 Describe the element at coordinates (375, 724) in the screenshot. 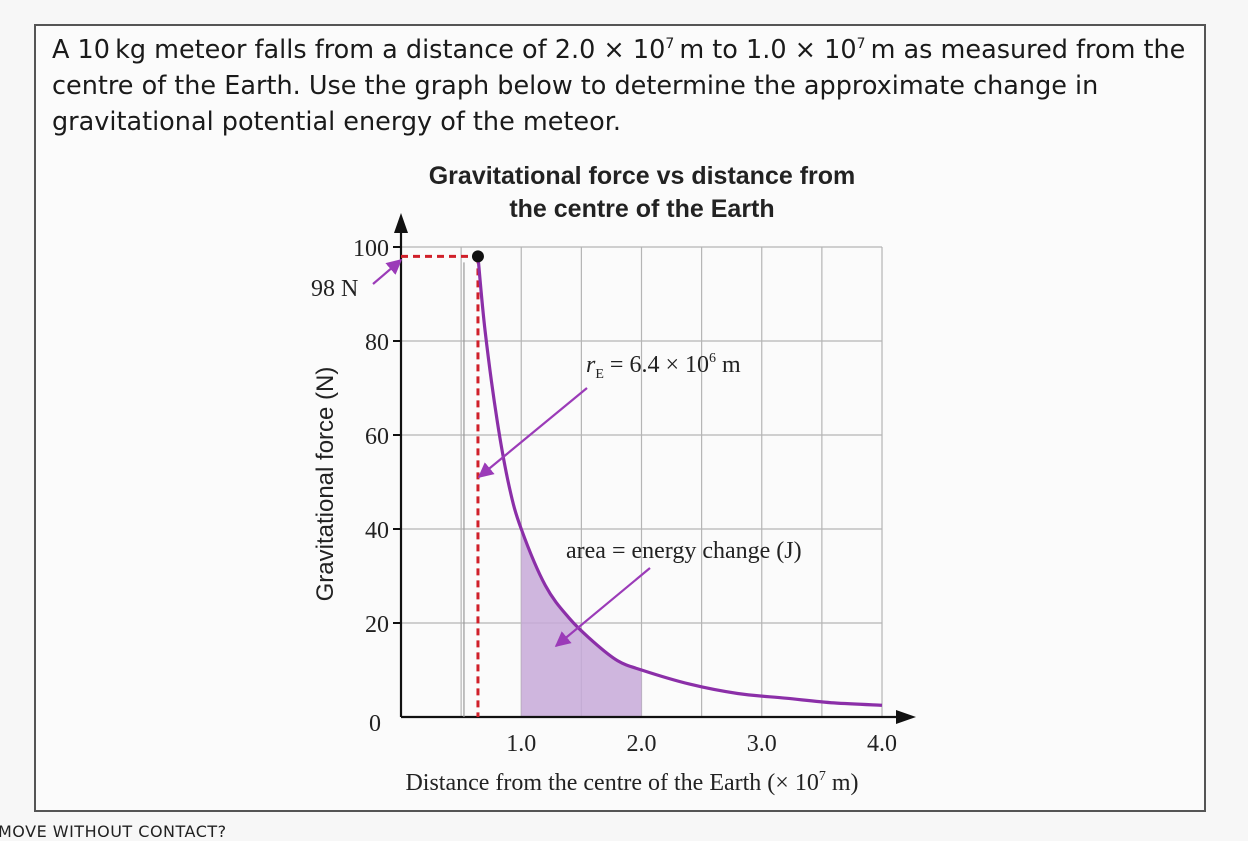

I see `y-tick-label: 0` at that location.